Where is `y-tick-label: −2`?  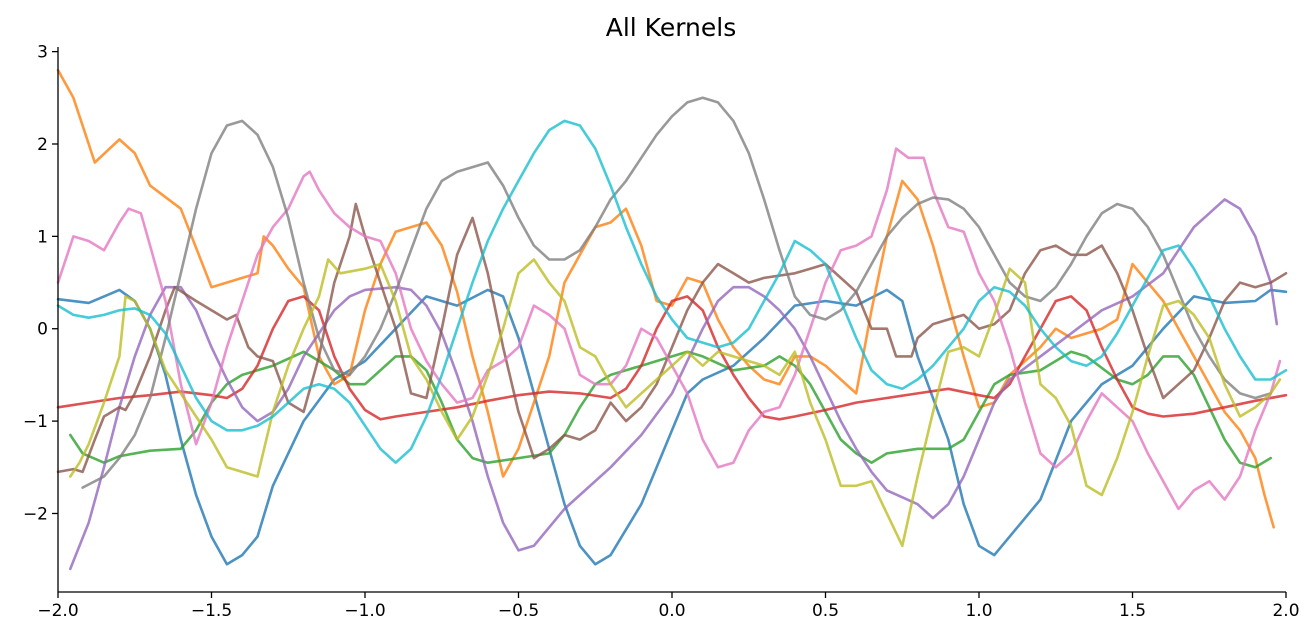
y-tick-label: −2 is located at coordinates (35, 514).